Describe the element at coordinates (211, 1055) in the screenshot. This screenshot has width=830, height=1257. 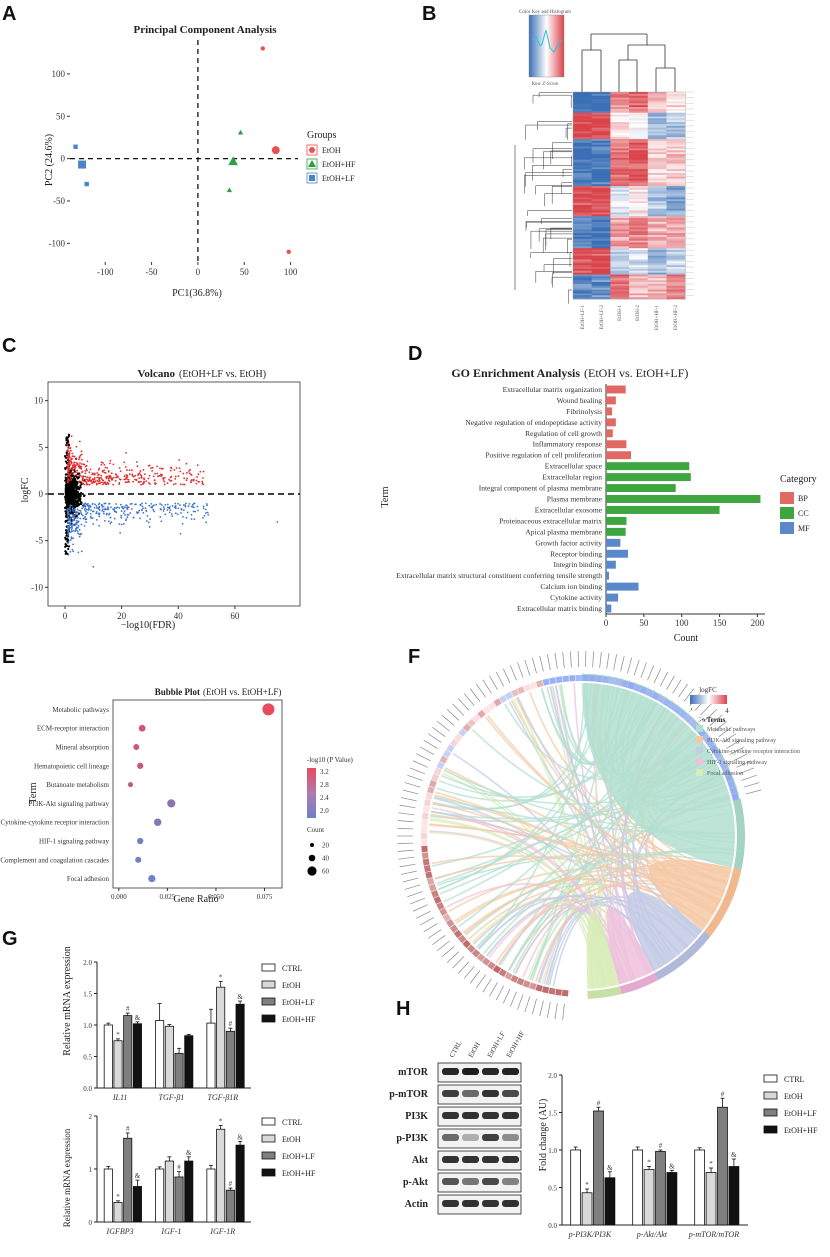
I see `bar-ctrl` at that location.